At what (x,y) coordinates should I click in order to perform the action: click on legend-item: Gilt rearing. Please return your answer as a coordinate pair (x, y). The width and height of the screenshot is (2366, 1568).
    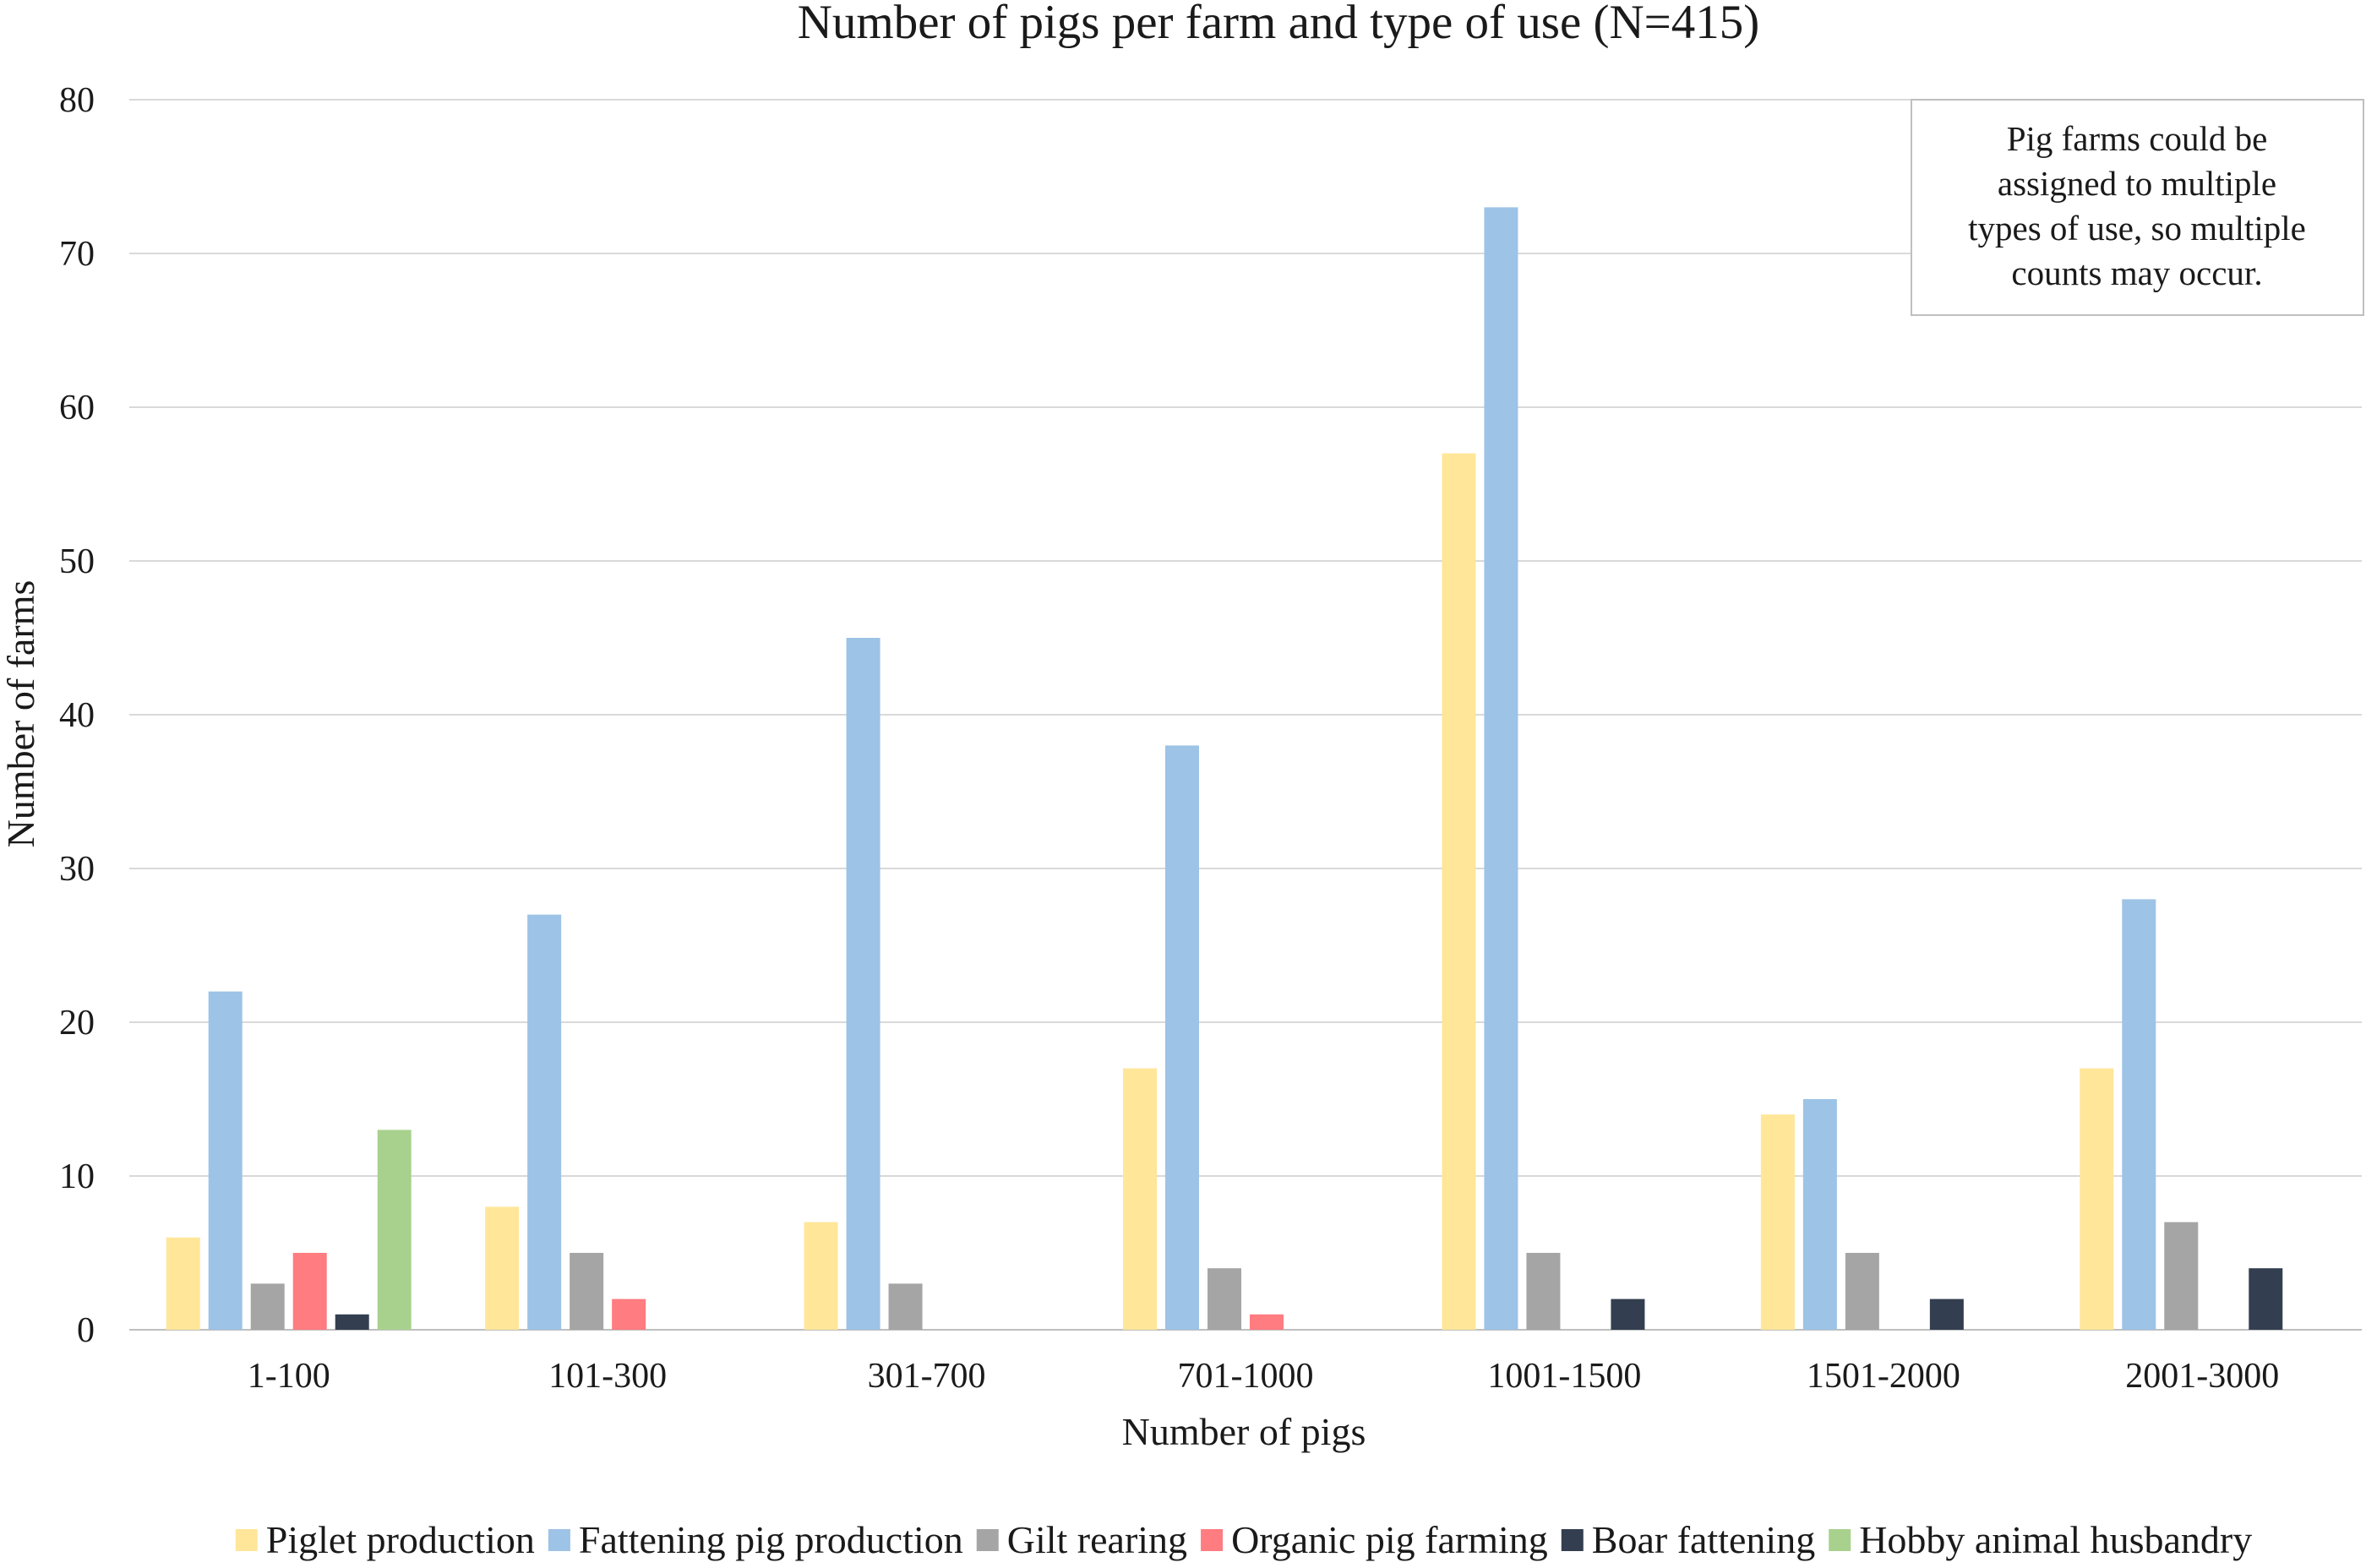
    Looking at the image, I should click on (1081, 1539).